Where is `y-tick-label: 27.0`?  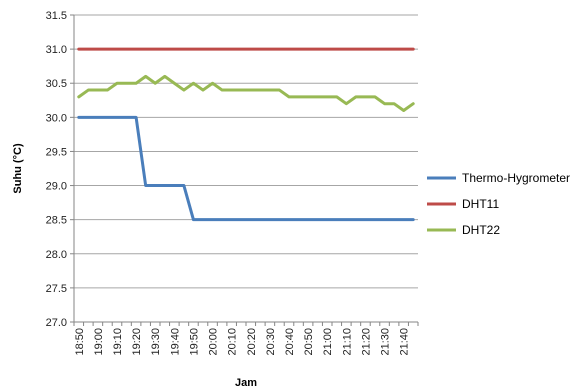 y-tick-label: 27.0 is located at coordinates (56, 323).